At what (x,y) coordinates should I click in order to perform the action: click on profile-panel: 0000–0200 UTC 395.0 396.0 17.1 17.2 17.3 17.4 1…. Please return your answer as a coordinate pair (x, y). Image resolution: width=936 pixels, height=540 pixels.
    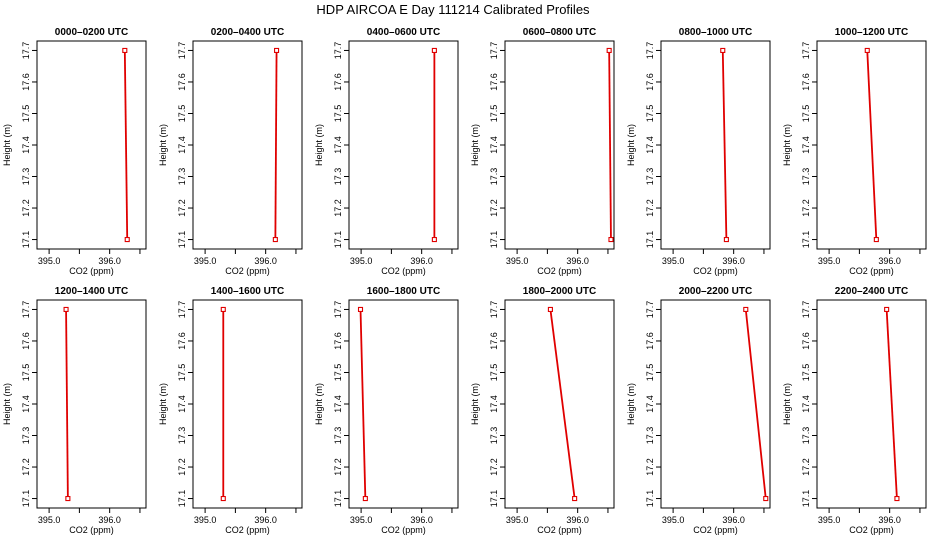
    Looking at the image, I should click on (74, 151).